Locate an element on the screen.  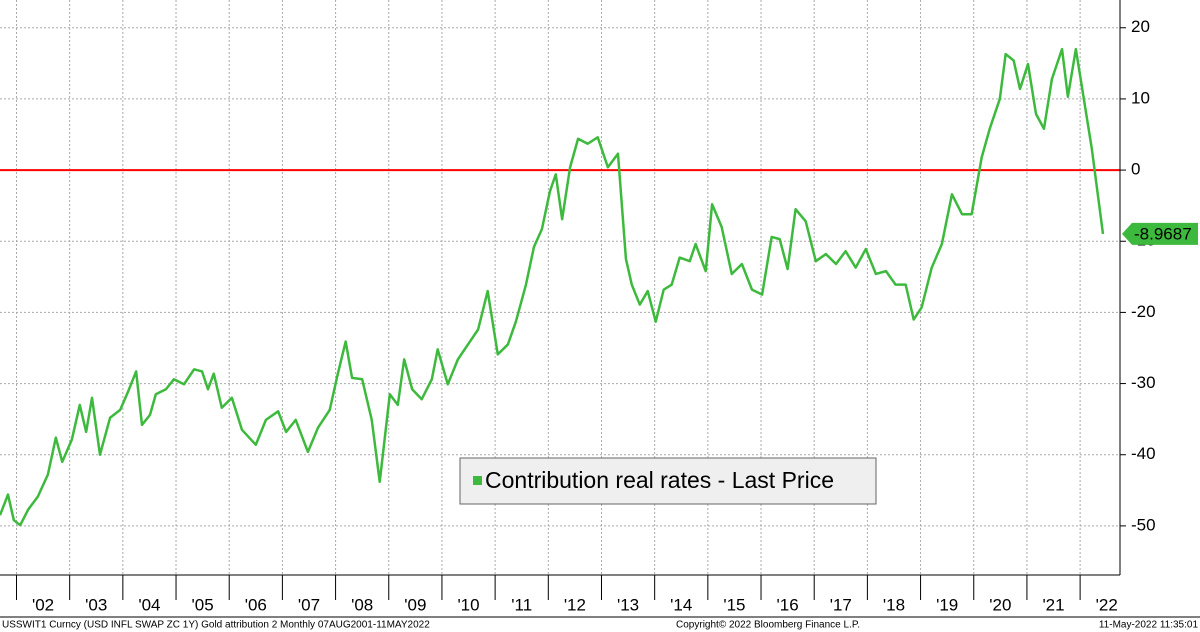
x-tick-label: '07 is located at coordinates (309, 604).